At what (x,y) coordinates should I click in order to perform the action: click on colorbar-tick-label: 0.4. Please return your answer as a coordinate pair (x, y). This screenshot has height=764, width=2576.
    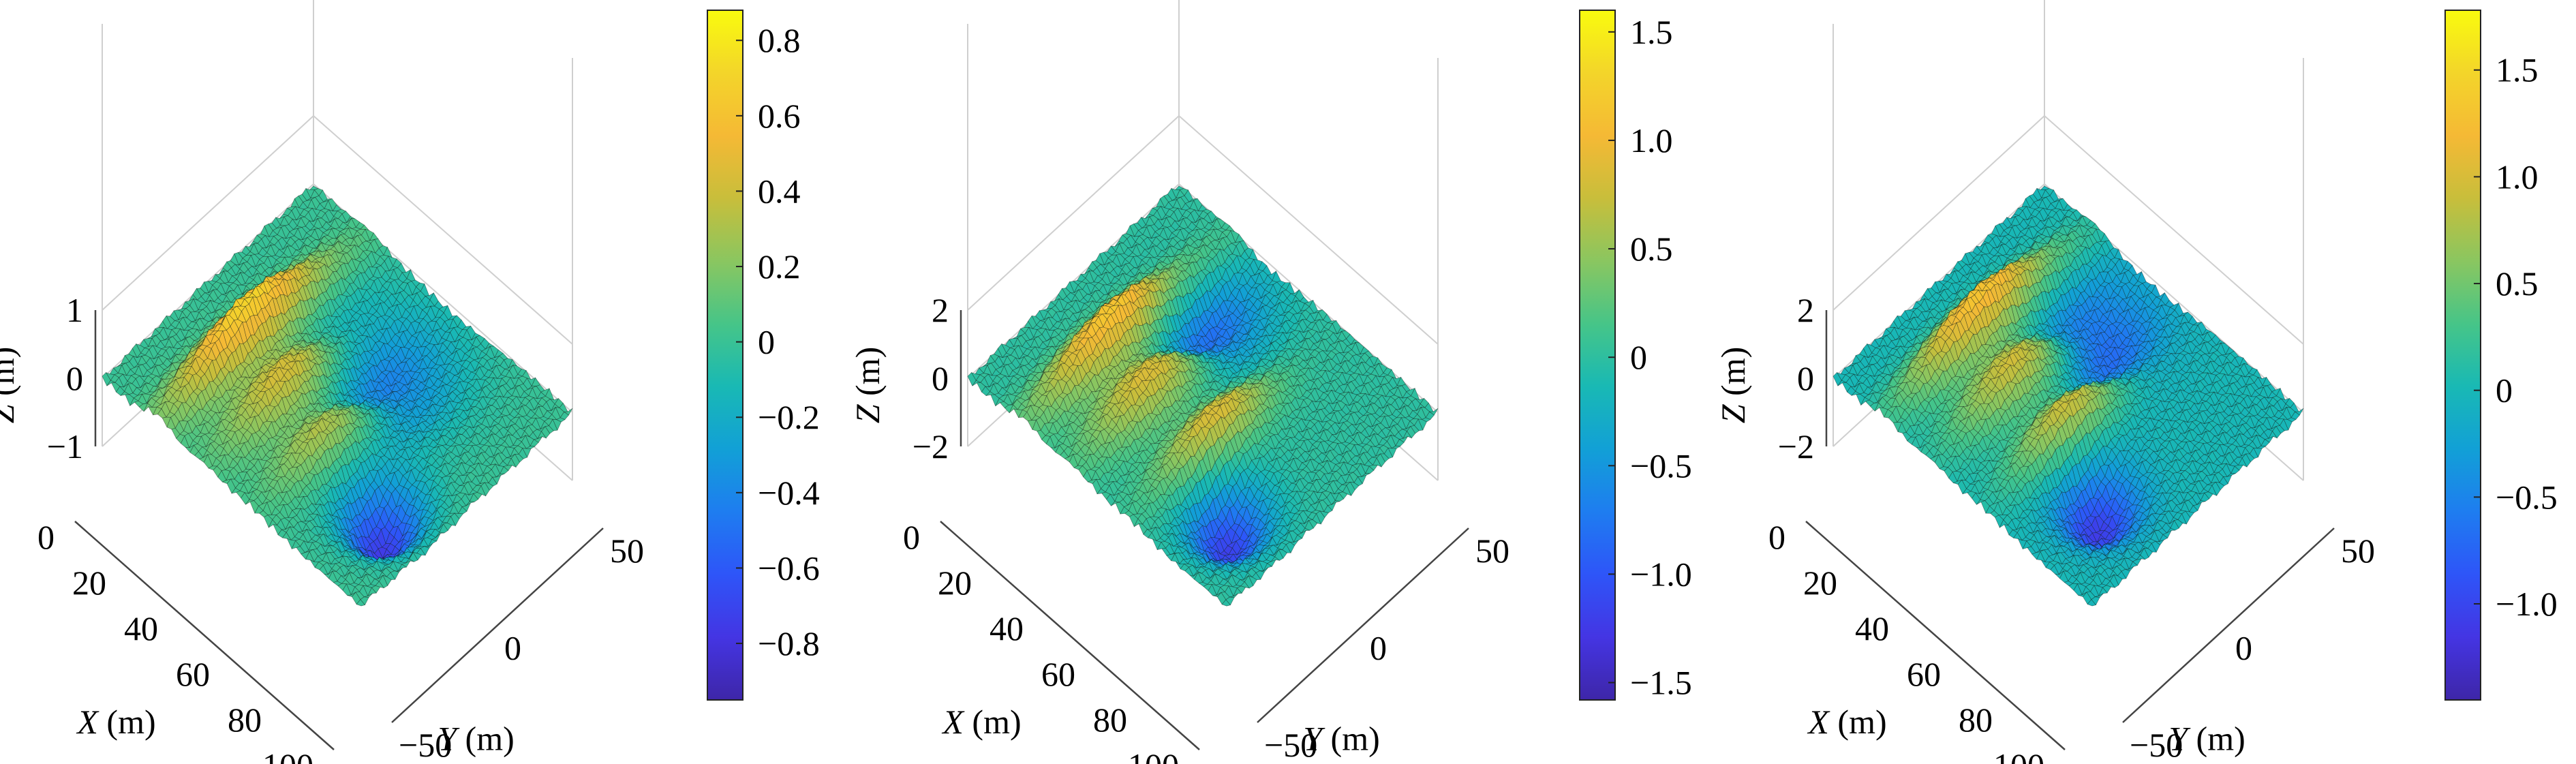
    Looking at the image, I should click on (779, 191).